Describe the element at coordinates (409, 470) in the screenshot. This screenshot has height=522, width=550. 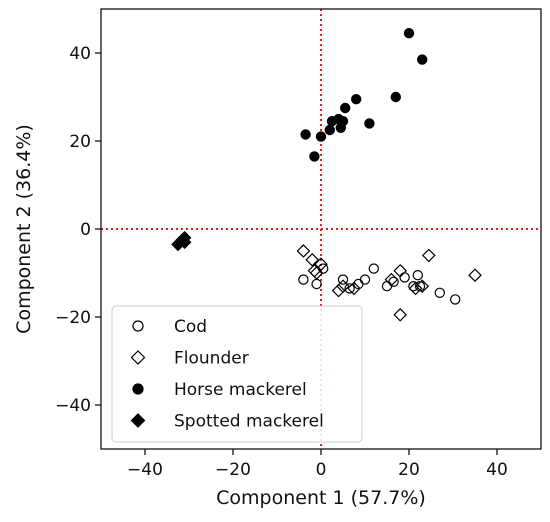
I see `x-tick-label: 20` at that location.